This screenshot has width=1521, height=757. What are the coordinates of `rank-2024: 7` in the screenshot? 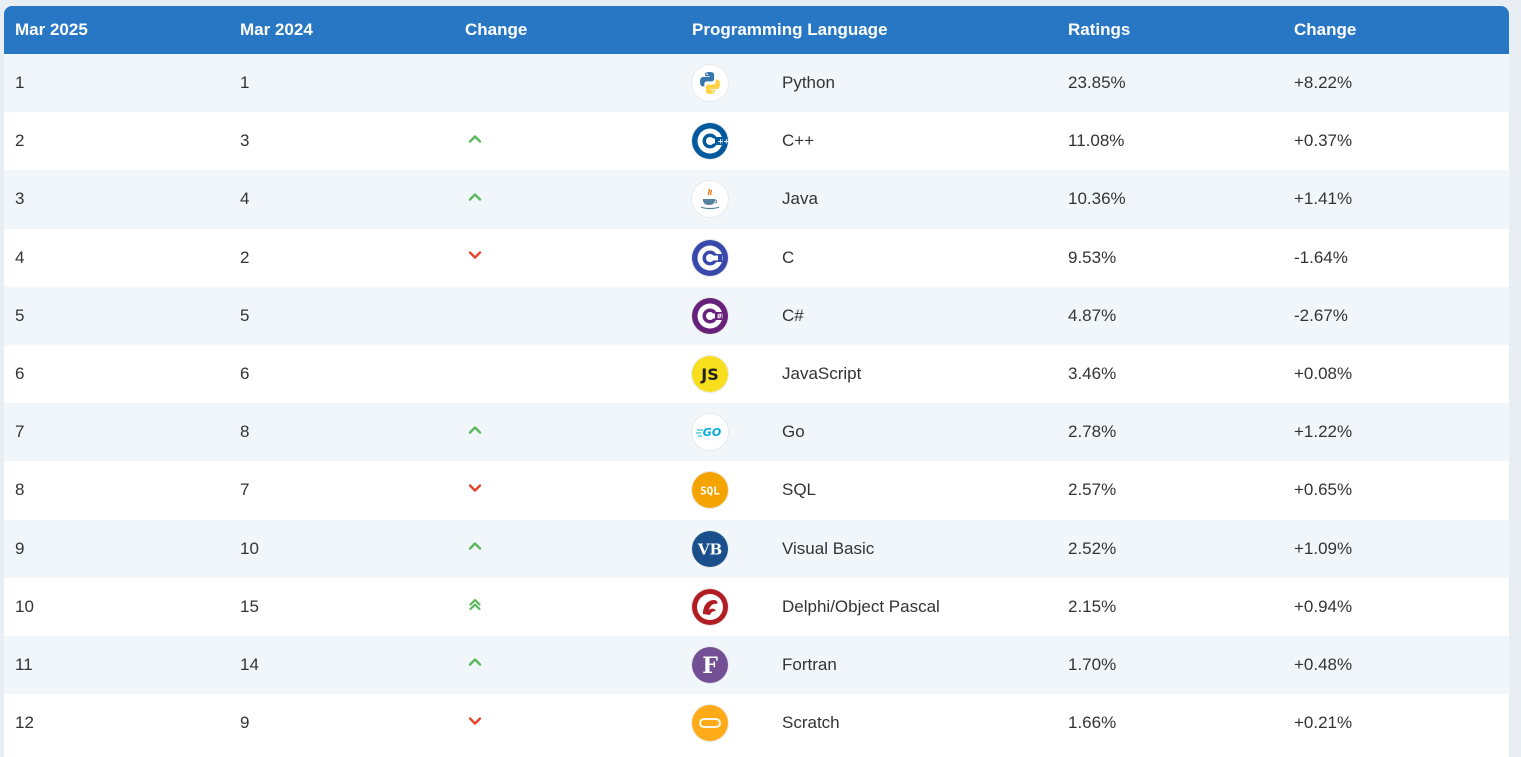 It's located at (245, 490).